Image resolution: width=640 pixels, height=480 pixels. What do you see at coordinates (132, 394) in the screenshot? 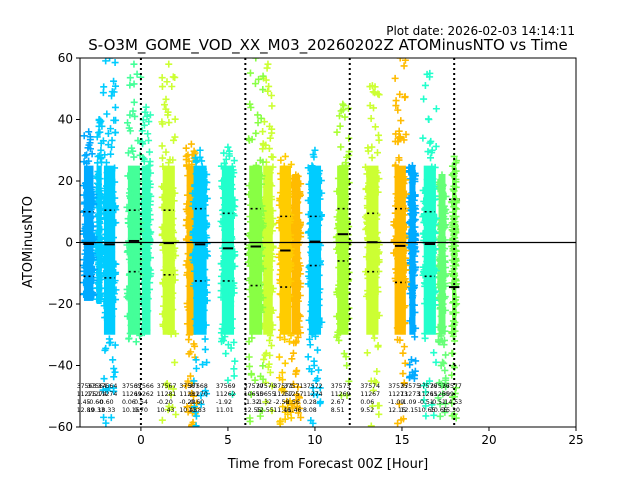
I see `stats-line: 11269` at bounding box center [132, 394].